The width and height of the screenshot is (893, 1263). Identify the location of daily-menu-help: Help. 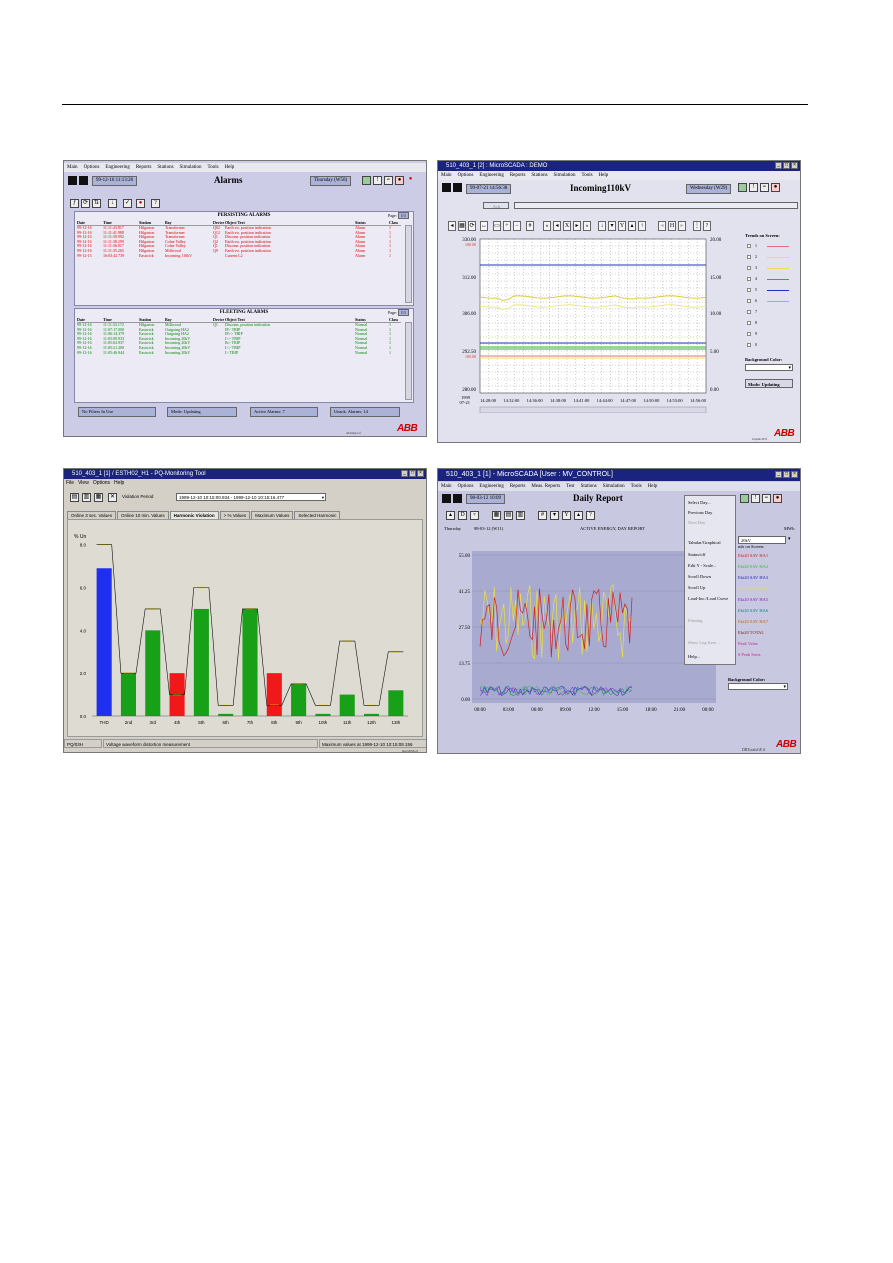
(652, 486).